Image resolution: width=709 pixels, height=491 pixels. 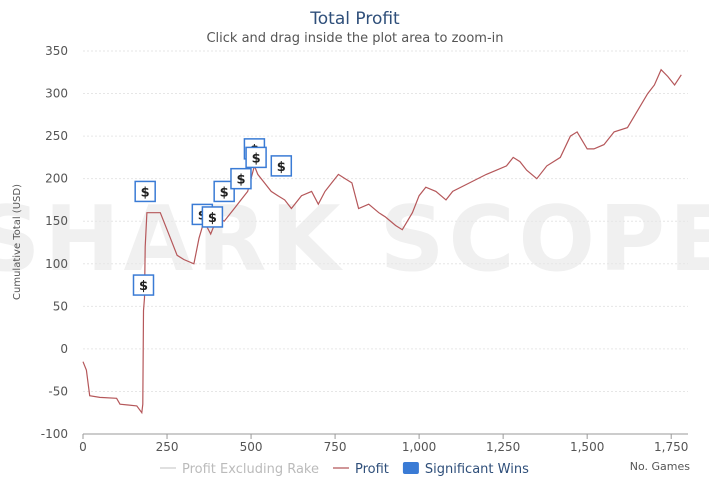 I want to click on y-tick-label: 100, so click(x=56, y=264).